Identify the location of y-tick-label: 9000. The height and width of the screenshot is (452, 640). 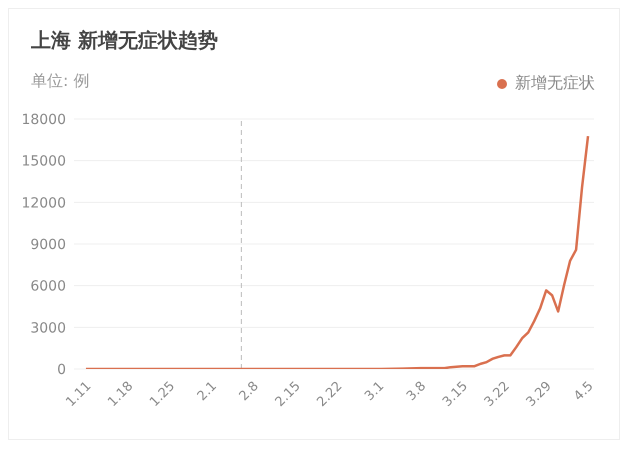
(48, 244).